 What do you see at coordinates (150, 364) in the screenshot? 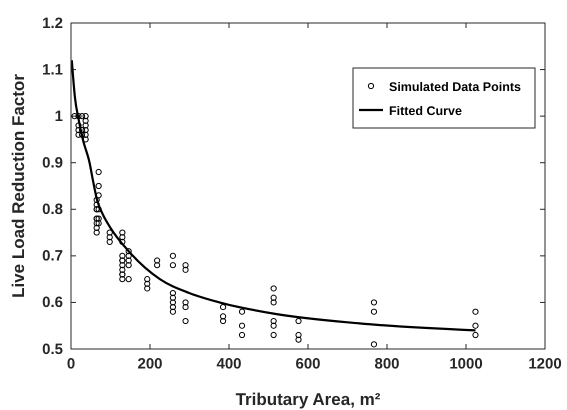
I see `x-tick-label: 200` at bounding box center [150, 364].